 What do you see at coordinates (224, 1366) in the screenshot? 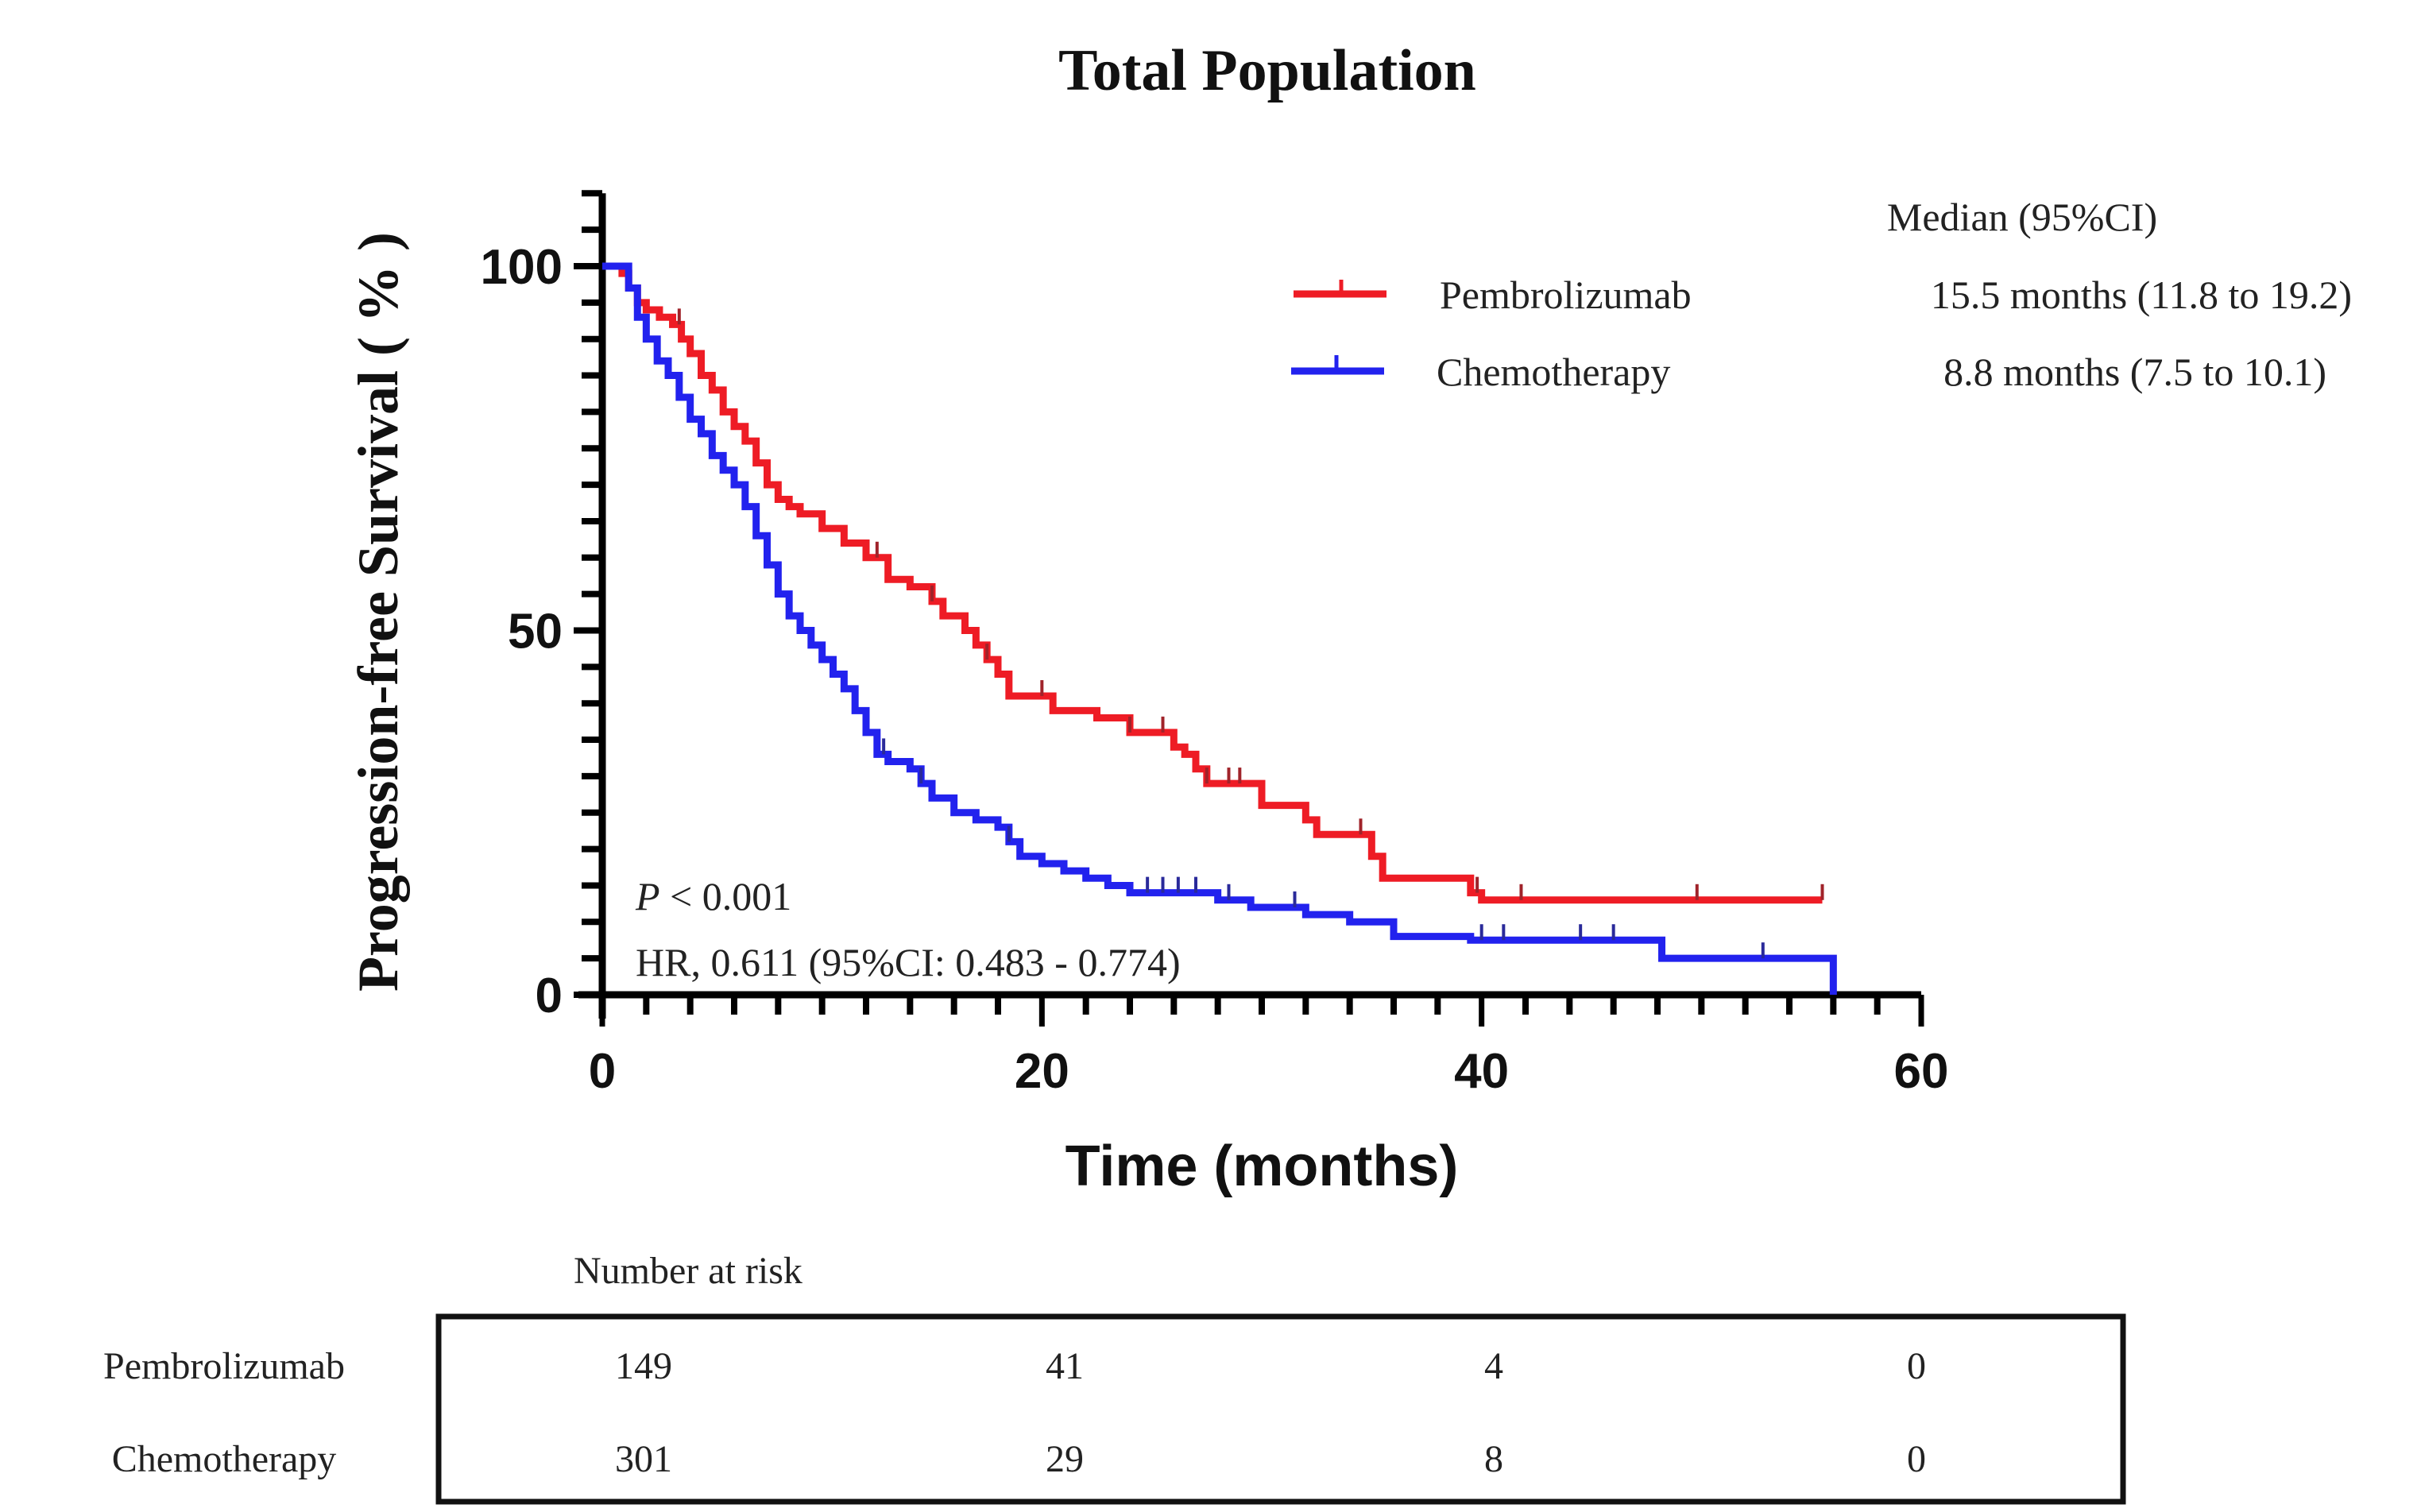
I see `risk-row-label-pembrolizumab: Pembrolizumab` at bounding box center [224, 1366].